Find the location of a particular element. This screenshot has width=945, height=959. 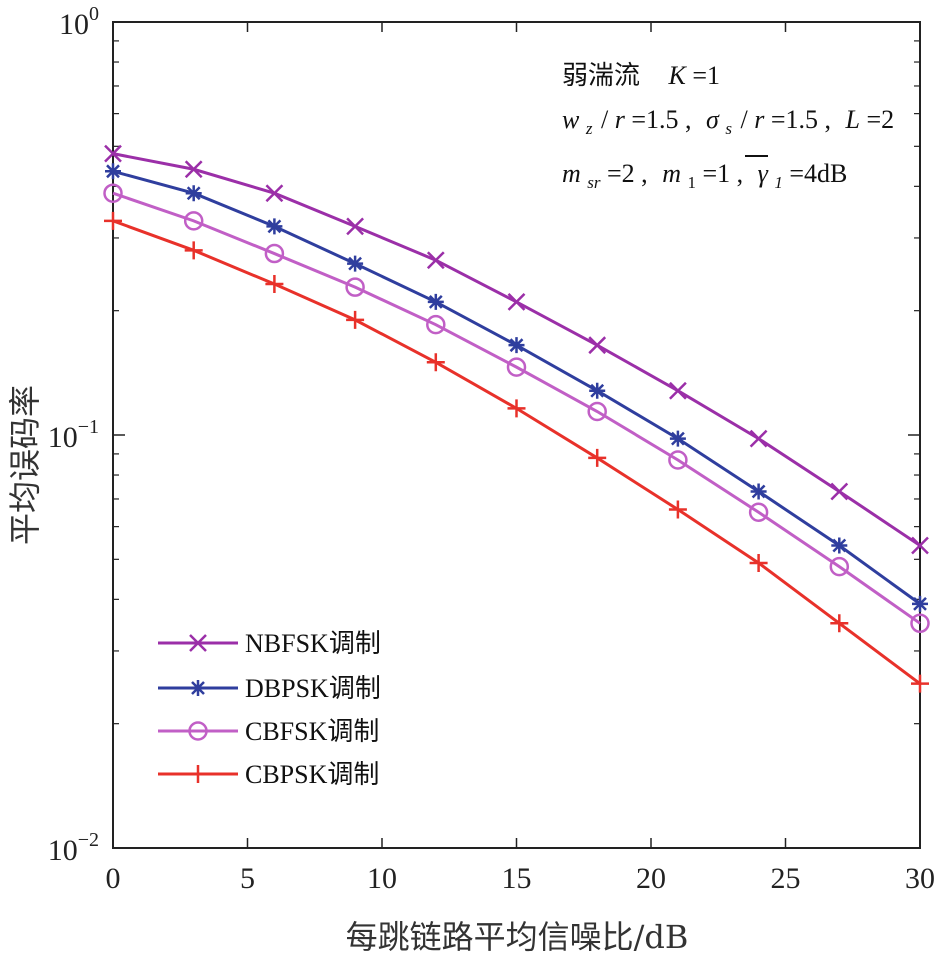

legend-label: NBFSK调制 is located at coordinates (313, 643).